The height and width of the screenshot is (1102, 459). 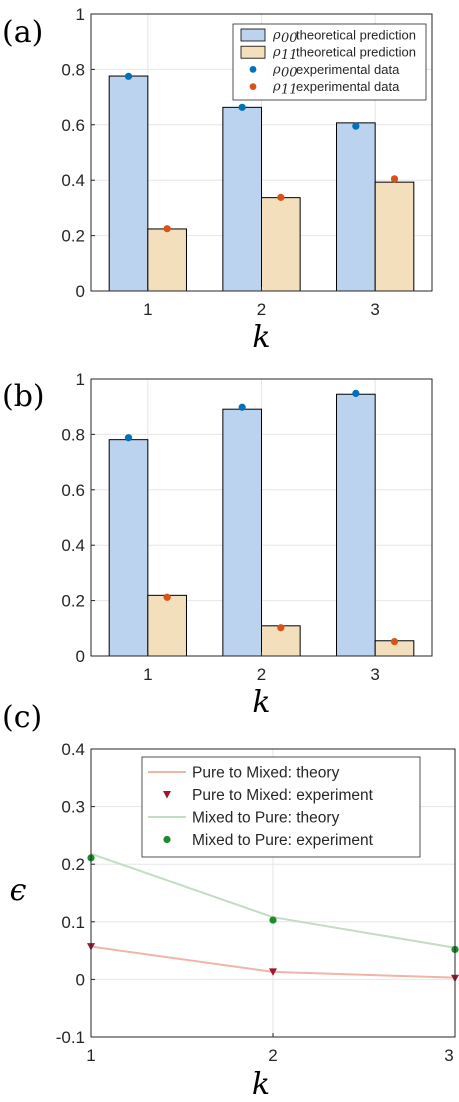 I want to click on legend, so click(x=281, y=807).